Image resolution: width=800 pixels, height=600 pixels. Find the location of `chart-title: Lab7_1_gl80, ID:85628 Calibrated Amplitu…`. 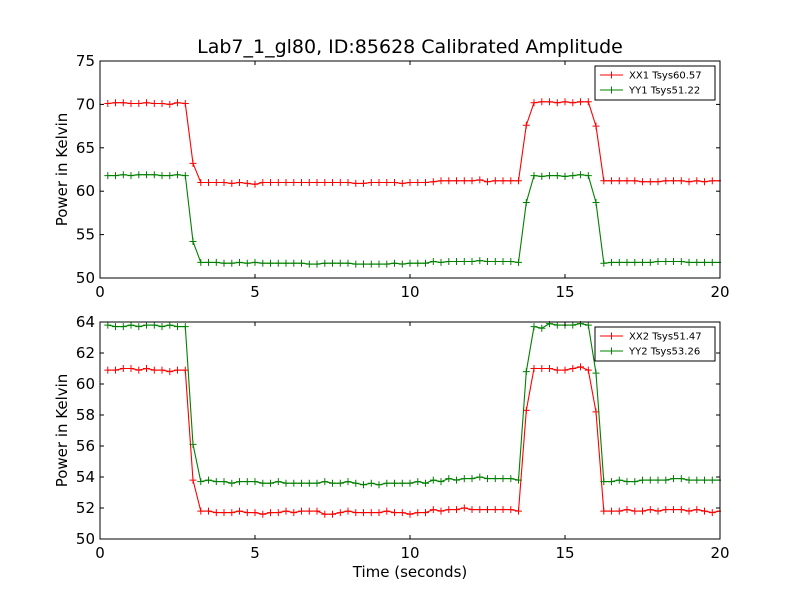

chart-title: Lab7_1_gl80, ID:85628 Calibrated Amplitu… is located at coordinates (410, 47).